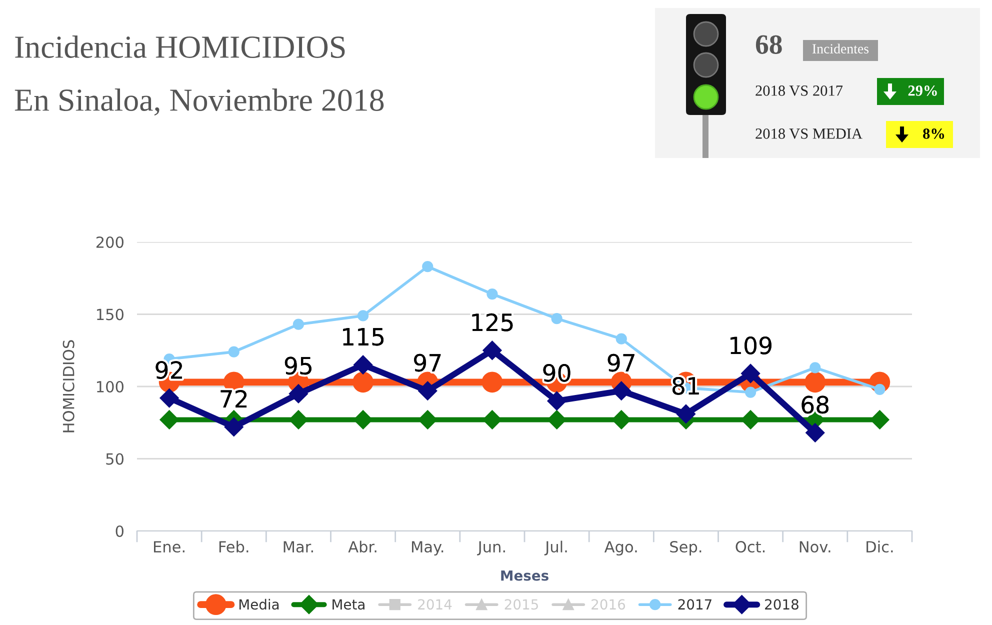 The height and width of the screenshot is (625, 992). I want to click on text: 2018 VS MEDIA, so click(809, 133).